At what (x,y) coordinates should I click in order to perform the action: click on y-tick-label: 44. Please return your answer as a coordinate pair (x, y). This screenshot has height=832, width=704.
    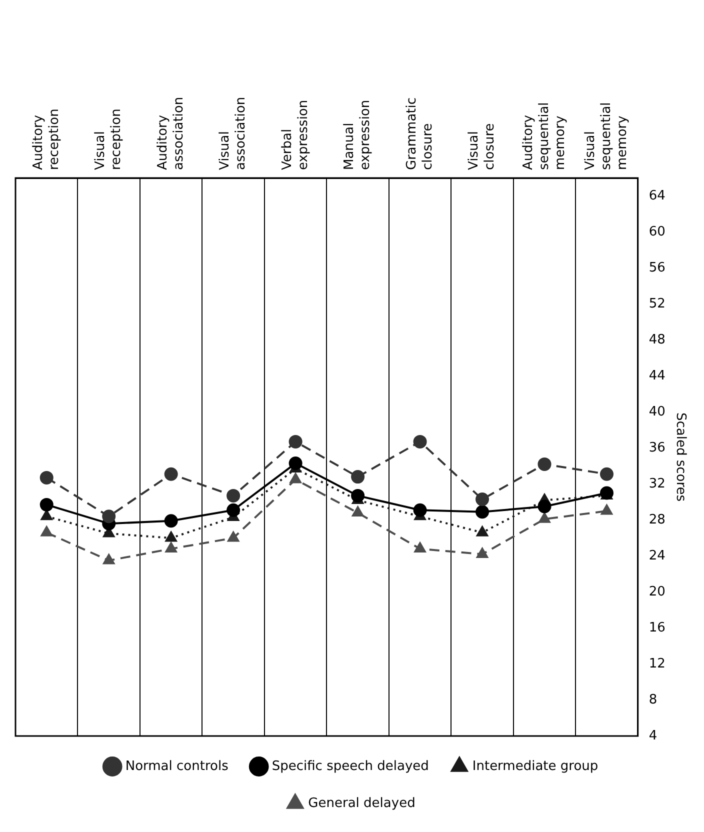
    Looking at the image, I should click on (657, 376).